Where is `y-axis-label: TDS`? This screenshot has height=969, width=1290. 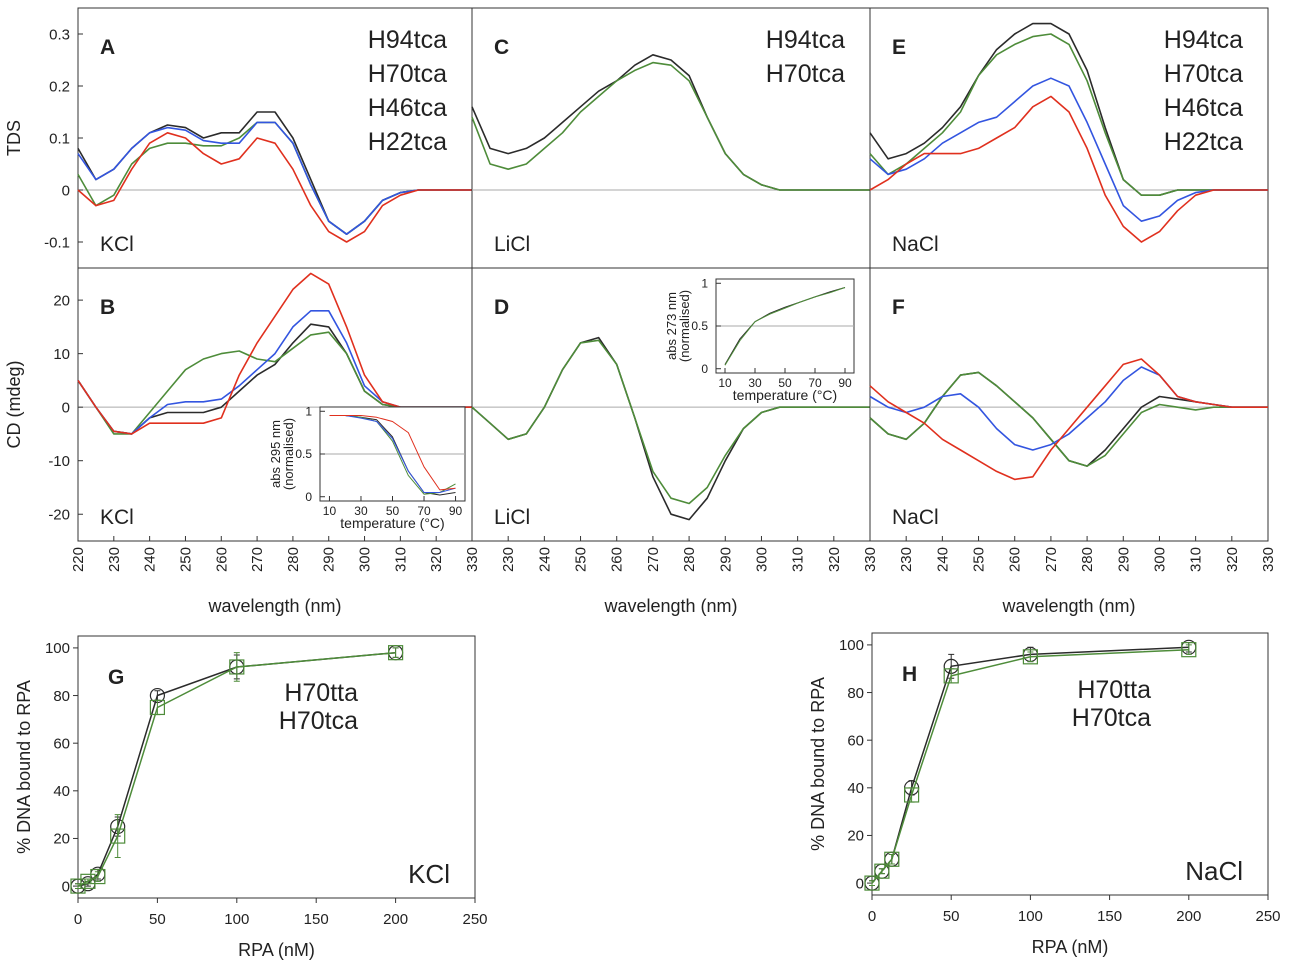
y-axis-label: TDS is located at coordinates (14, 138).